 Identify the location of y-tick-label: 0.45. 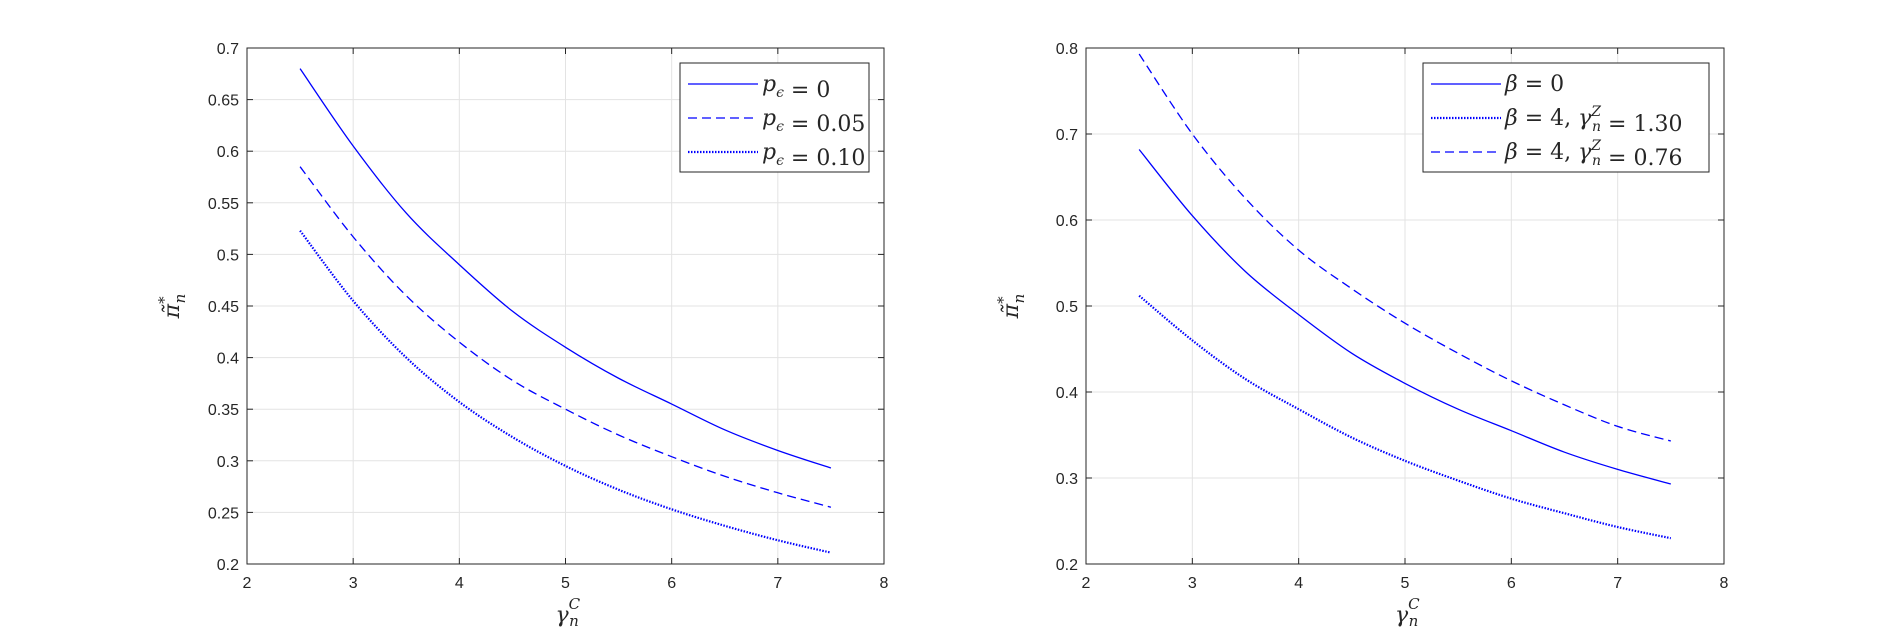
(223, 307).